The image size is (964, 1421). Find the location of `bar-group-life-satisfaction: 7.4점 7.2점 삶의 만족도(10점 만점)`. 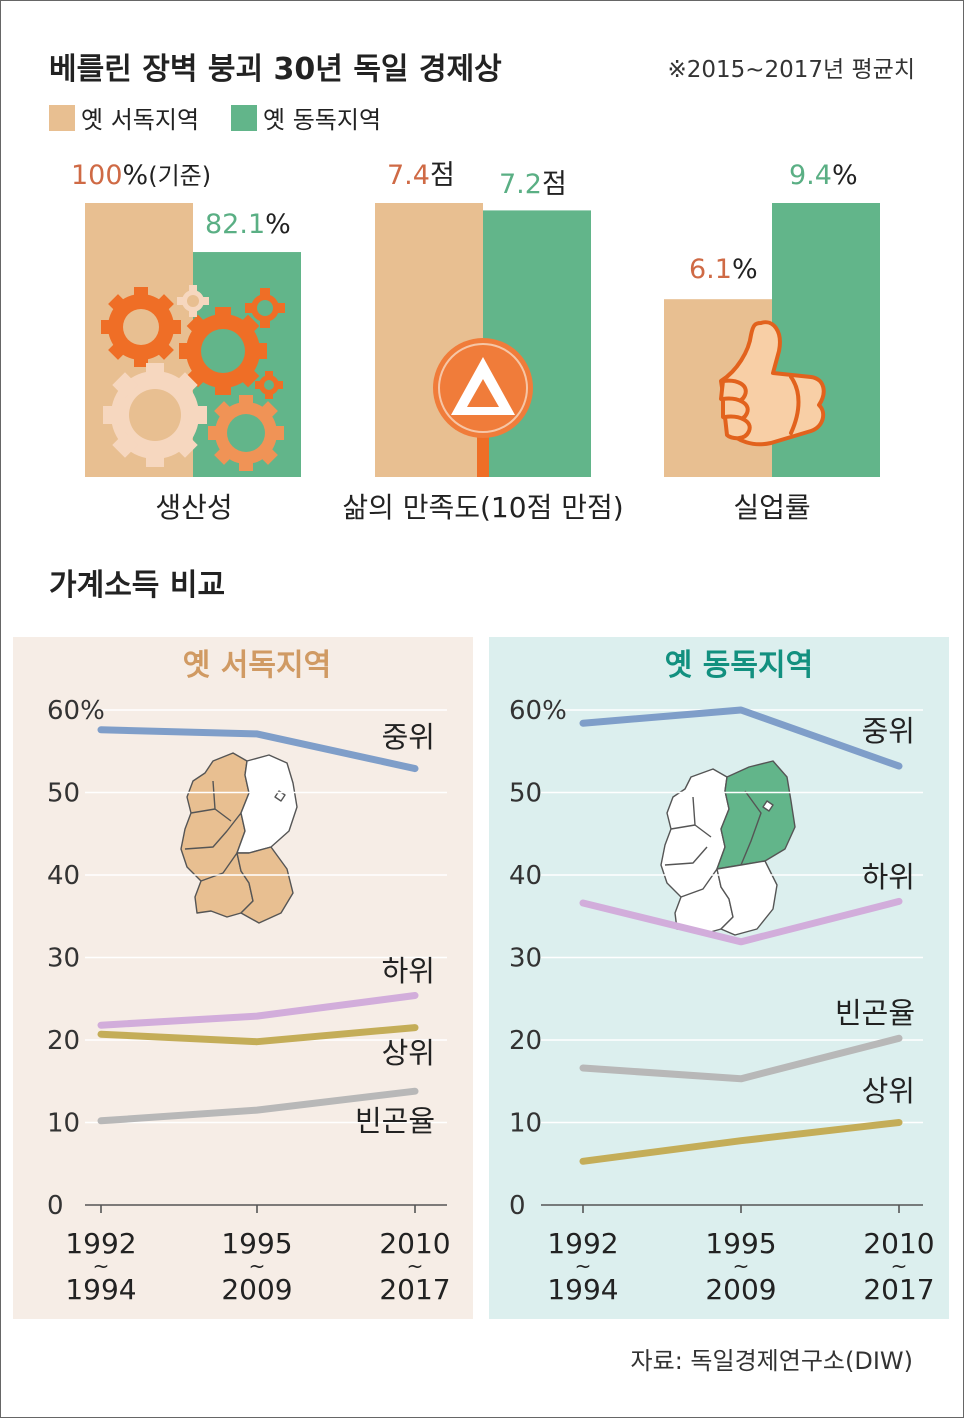

bar-group-life-satisfaction: 7.4점 7.2점 삶의 만족도(10점 만점) is located at coordinates (482, 342).